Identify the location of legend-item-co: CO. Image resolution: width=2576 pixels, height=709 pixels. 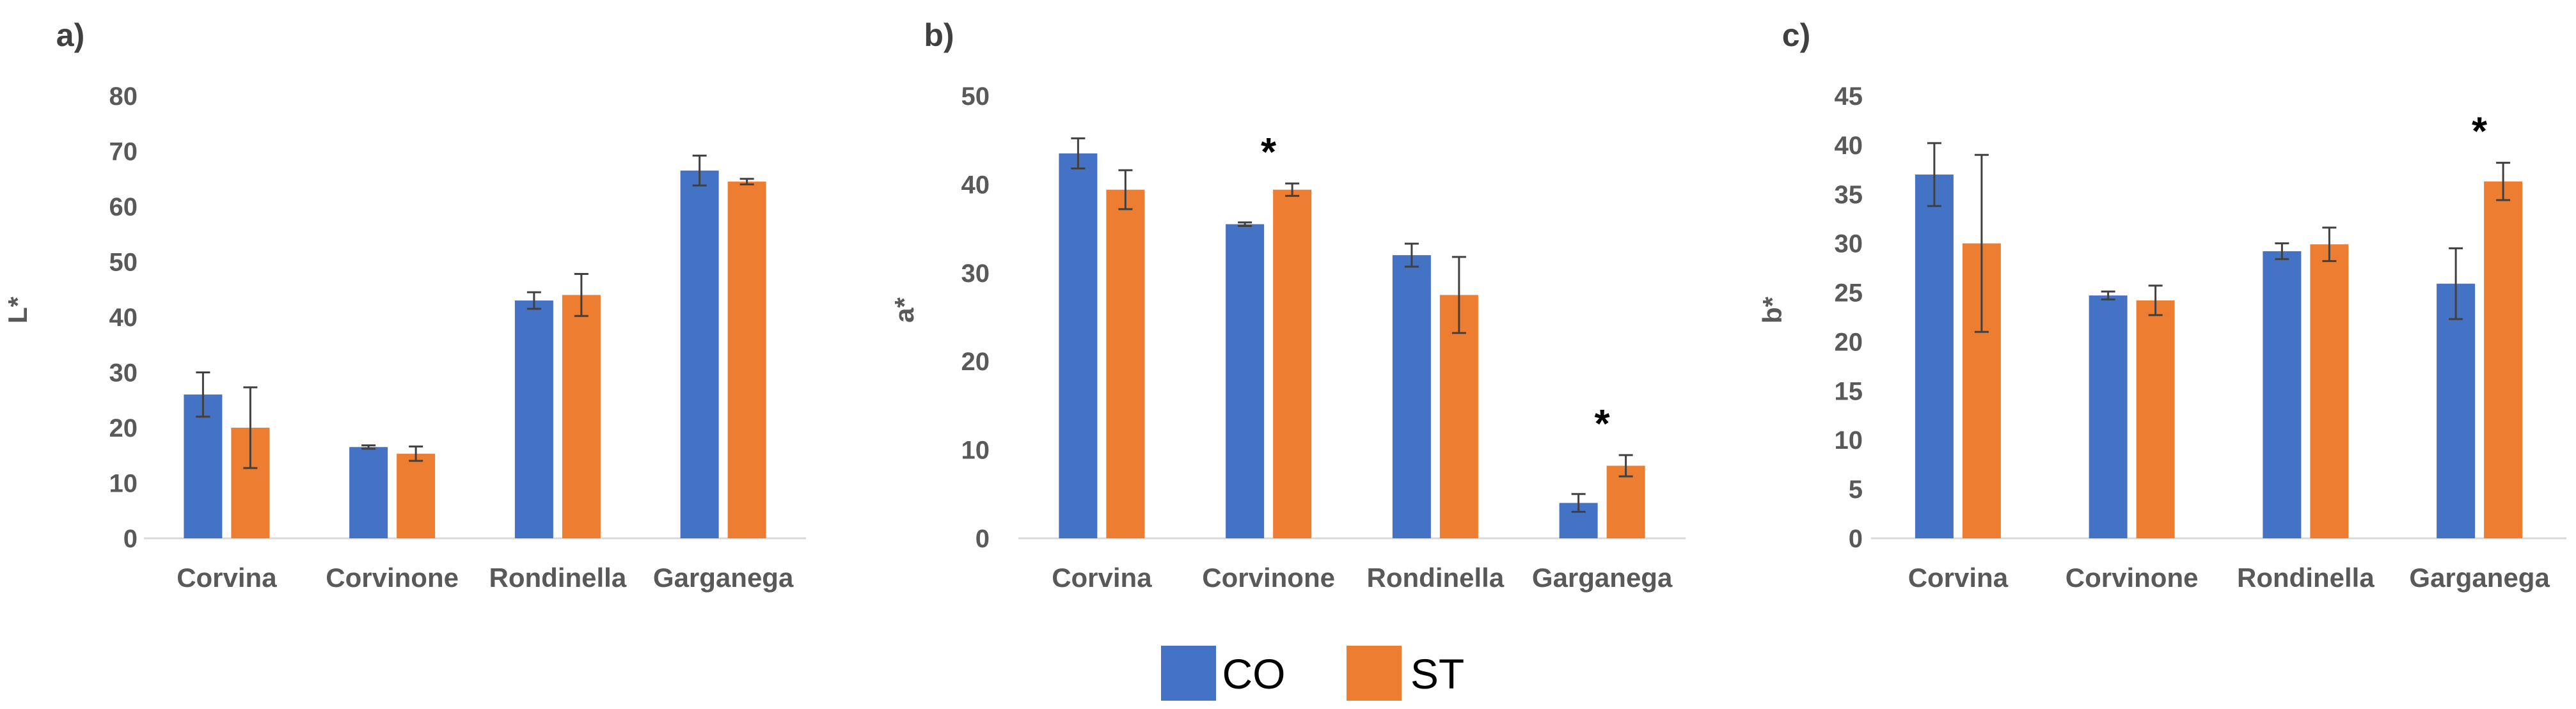
(1223, 674).